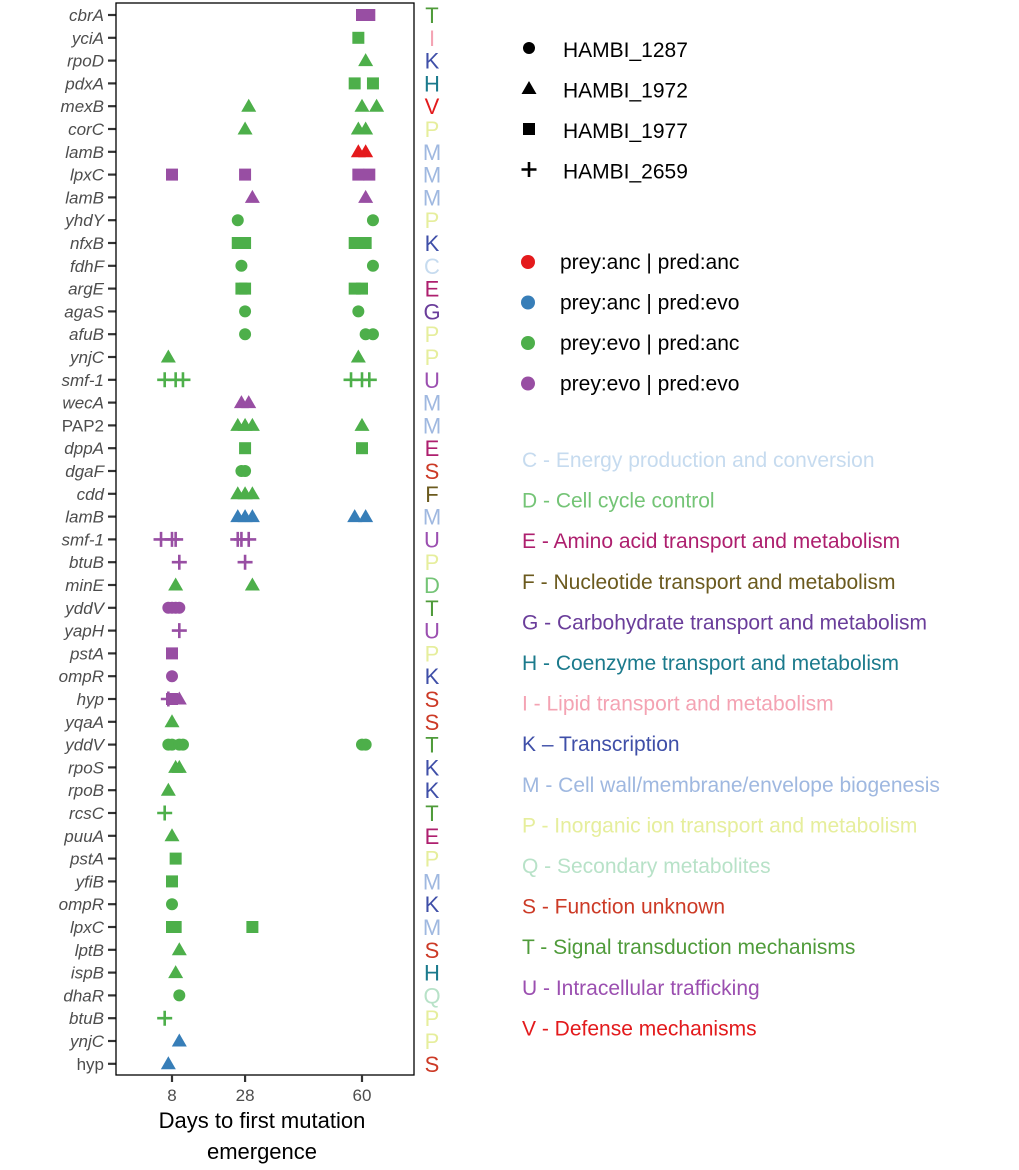  What do you see at coordinates (649, 262) in the screenshot?
I see `color-legend-label: prey:anc | pred:anc` at bounding box center [649, 262].